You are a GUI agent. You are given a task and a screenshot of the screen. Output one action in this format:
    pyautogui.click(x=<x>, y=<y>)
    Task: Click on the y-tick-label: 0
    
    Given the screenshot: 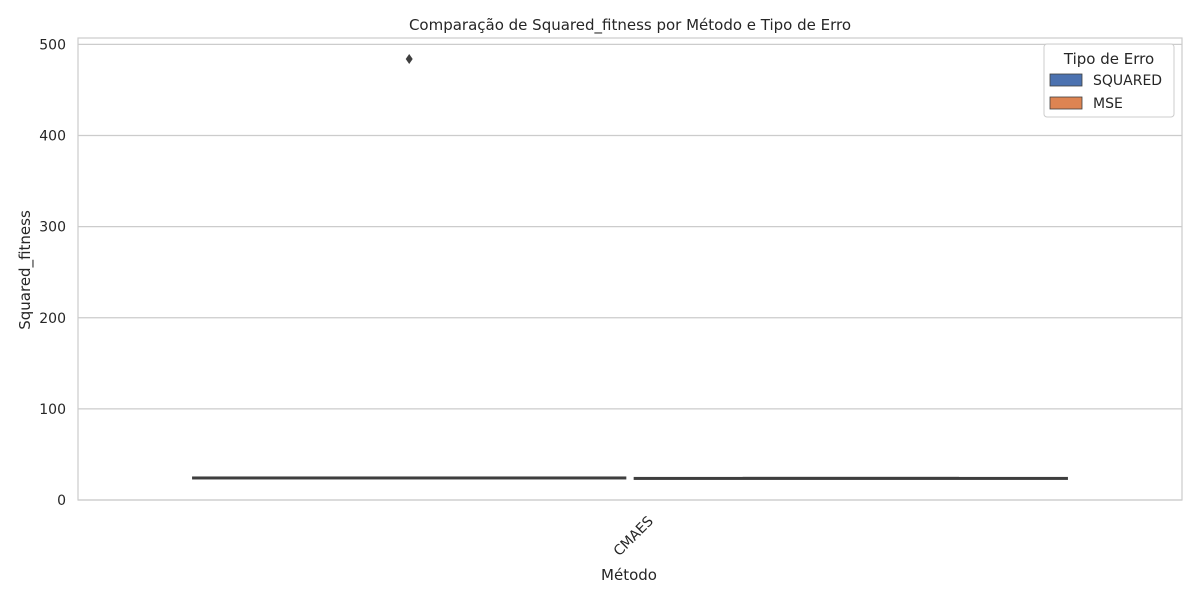 What is the action you would take?
    pyautogui.click(x=61, y=501)
    